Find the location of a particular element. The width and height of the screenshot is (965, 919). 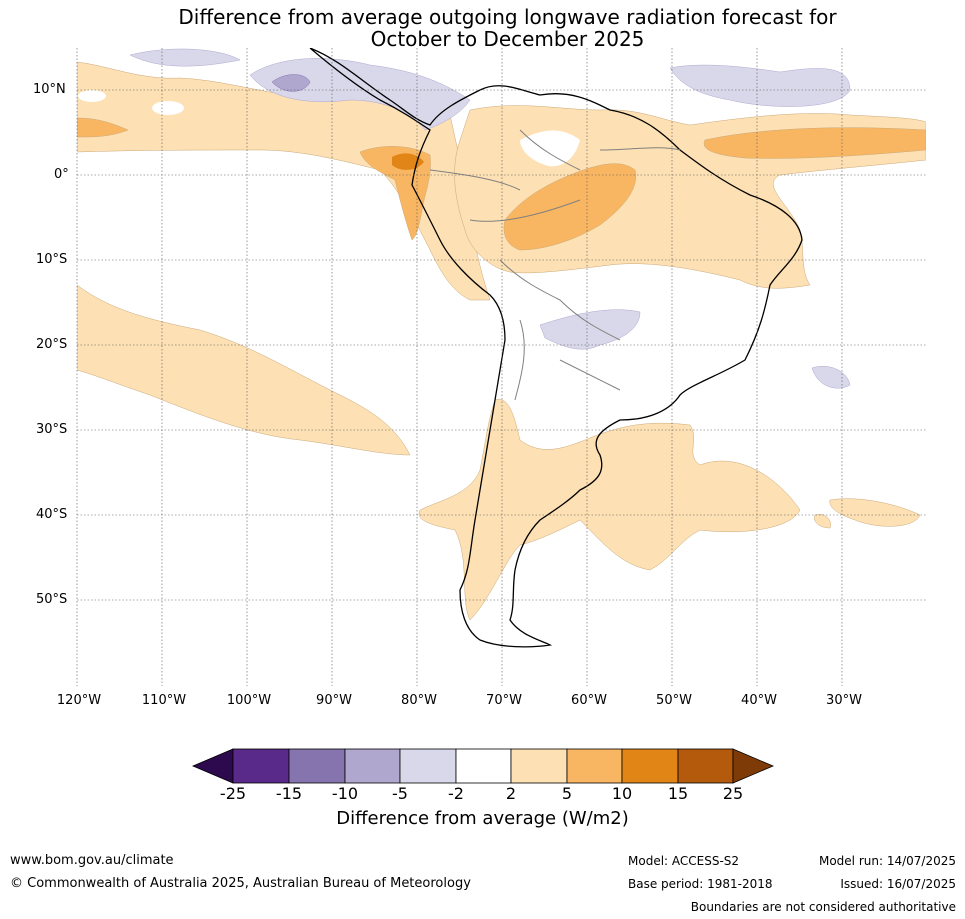

colorbar-tick: -10 is located at coordinates (345, 793).